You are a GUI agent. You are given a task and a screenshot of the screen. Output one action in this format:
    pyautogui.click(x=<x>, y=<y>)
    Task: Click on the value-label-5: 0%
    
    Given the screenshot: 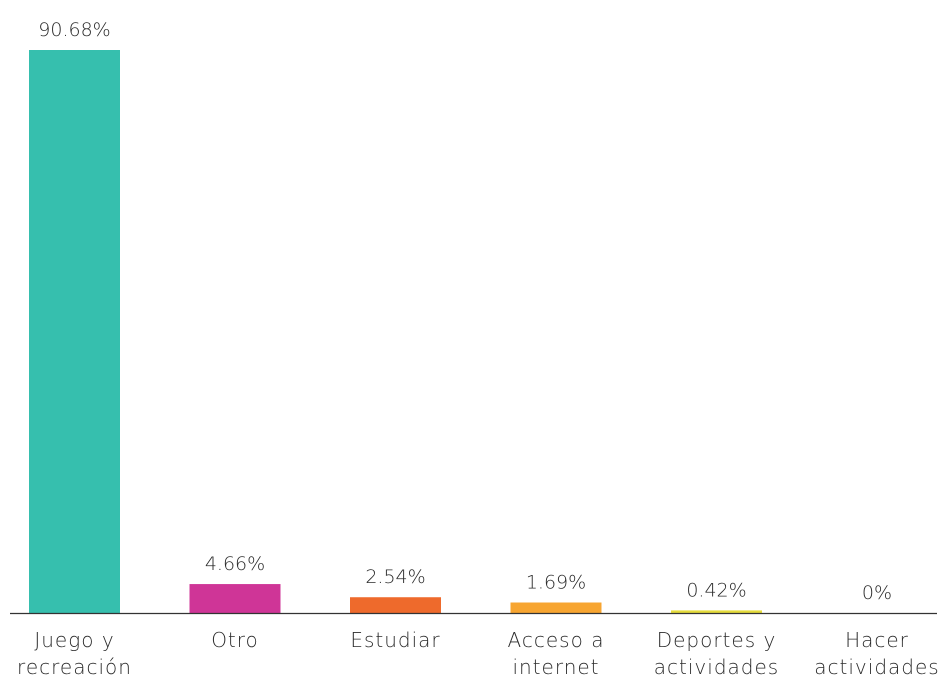 What is the action you would take?
    pyautogui.click(x=877, y=593)
    